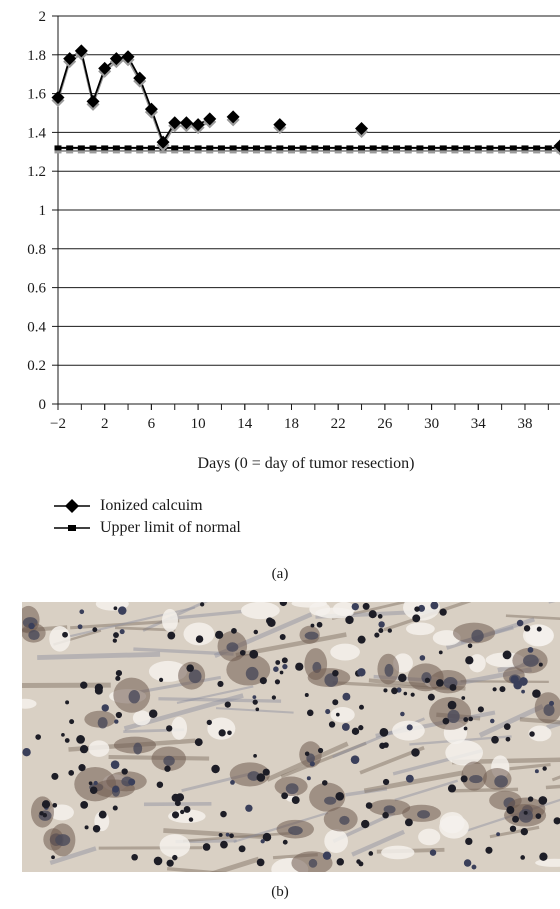 Image resolution: width=560 pixels, height=909 pixels. I want to click on x-tick-label: 38, so click(524, 424).